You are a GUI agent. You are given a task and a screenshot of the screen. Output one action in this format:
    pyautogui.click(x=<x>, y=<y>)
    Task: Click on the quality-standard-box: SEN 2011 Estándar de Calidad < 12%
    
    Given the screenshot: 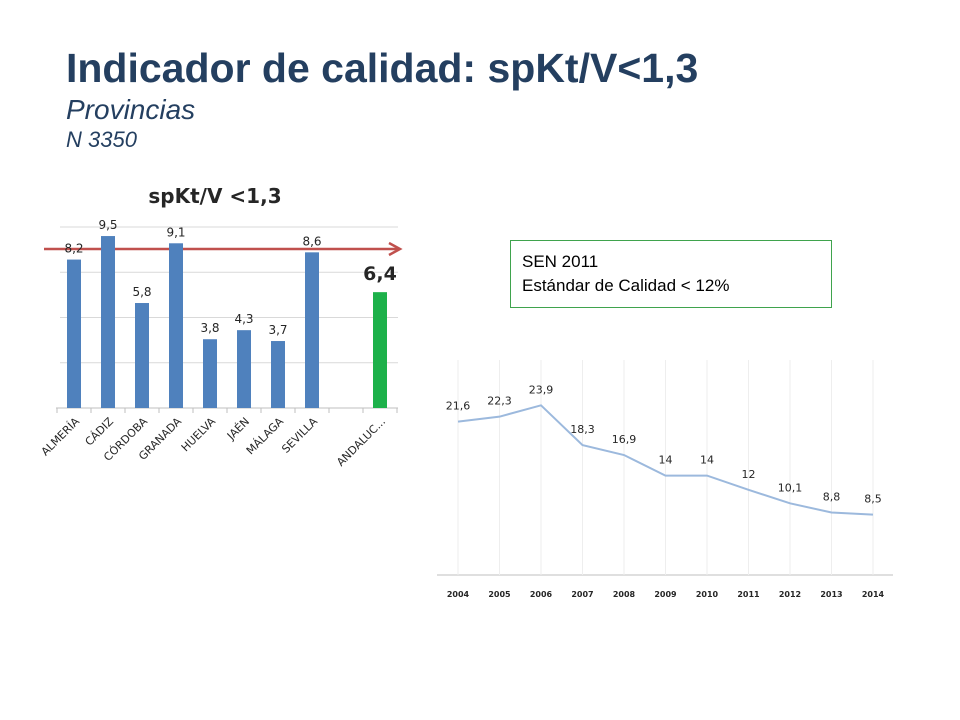 What is the action you would take?
    pyautogui.click(x=671, y=274)
    